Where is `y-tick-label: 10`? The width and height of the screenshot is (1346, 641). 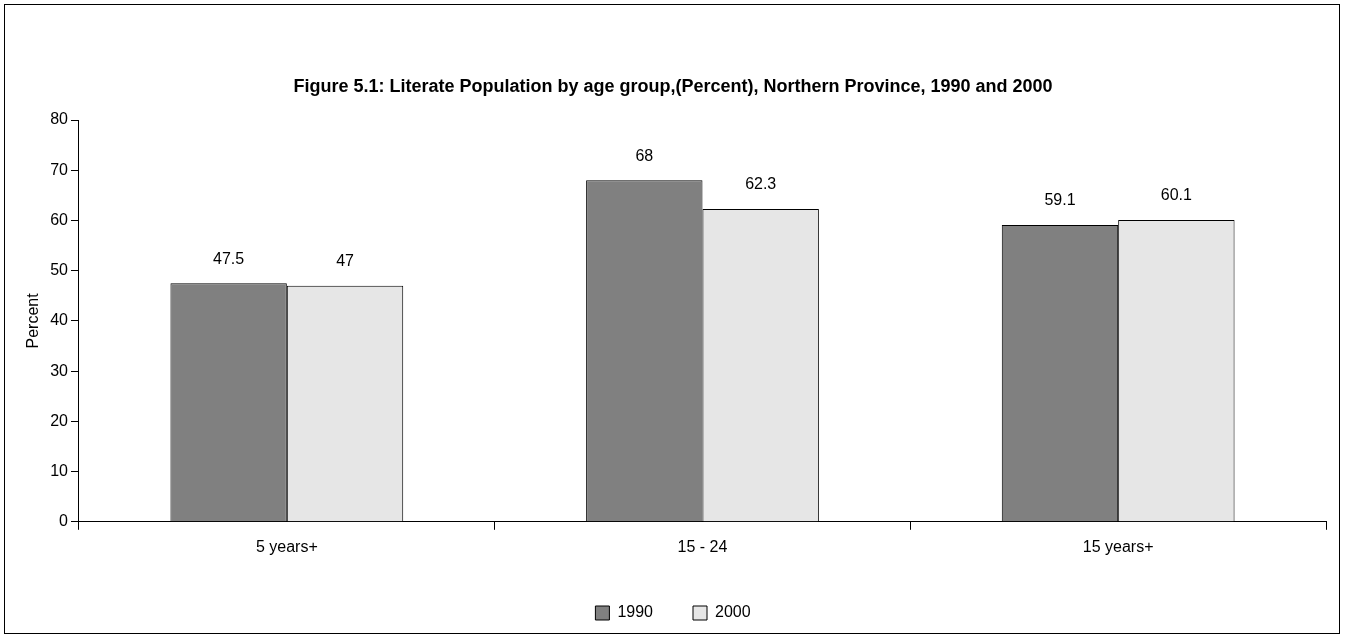
y-tick-label: 10 is located at coordinates (59, 470).